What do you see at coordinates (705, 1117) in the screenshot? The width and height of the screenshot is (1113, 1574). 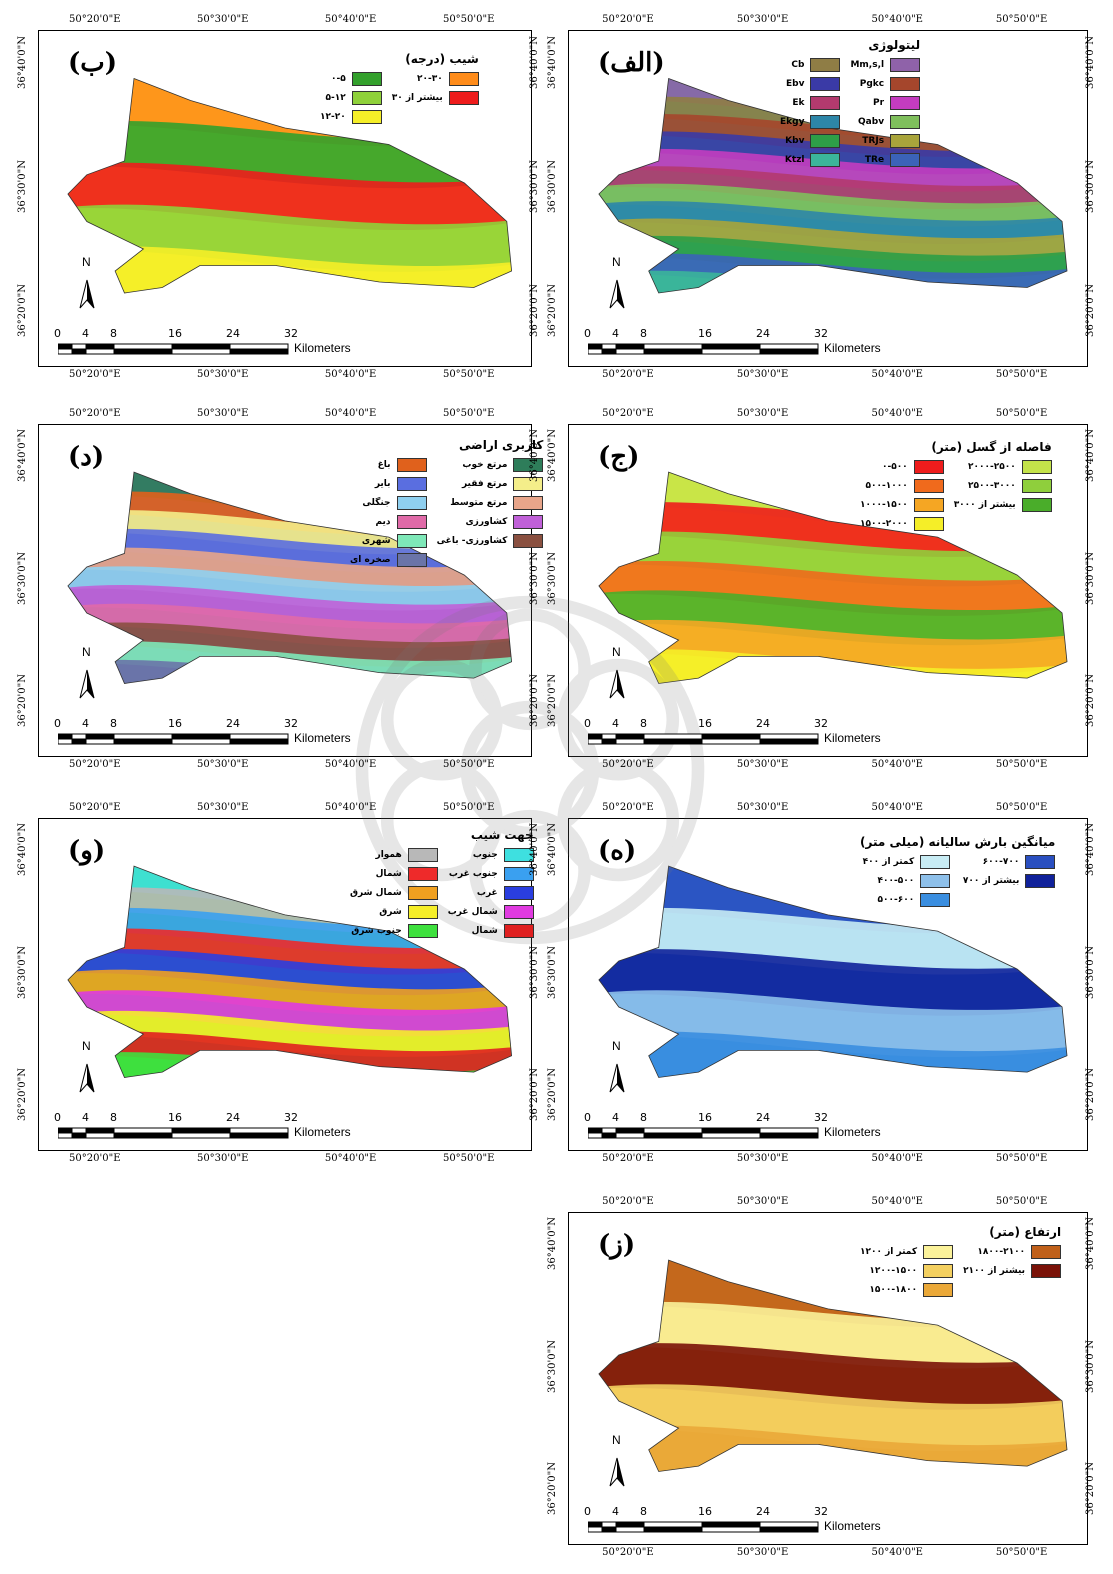 I see `scale-number: 16` at bounding box center [705, 1117].